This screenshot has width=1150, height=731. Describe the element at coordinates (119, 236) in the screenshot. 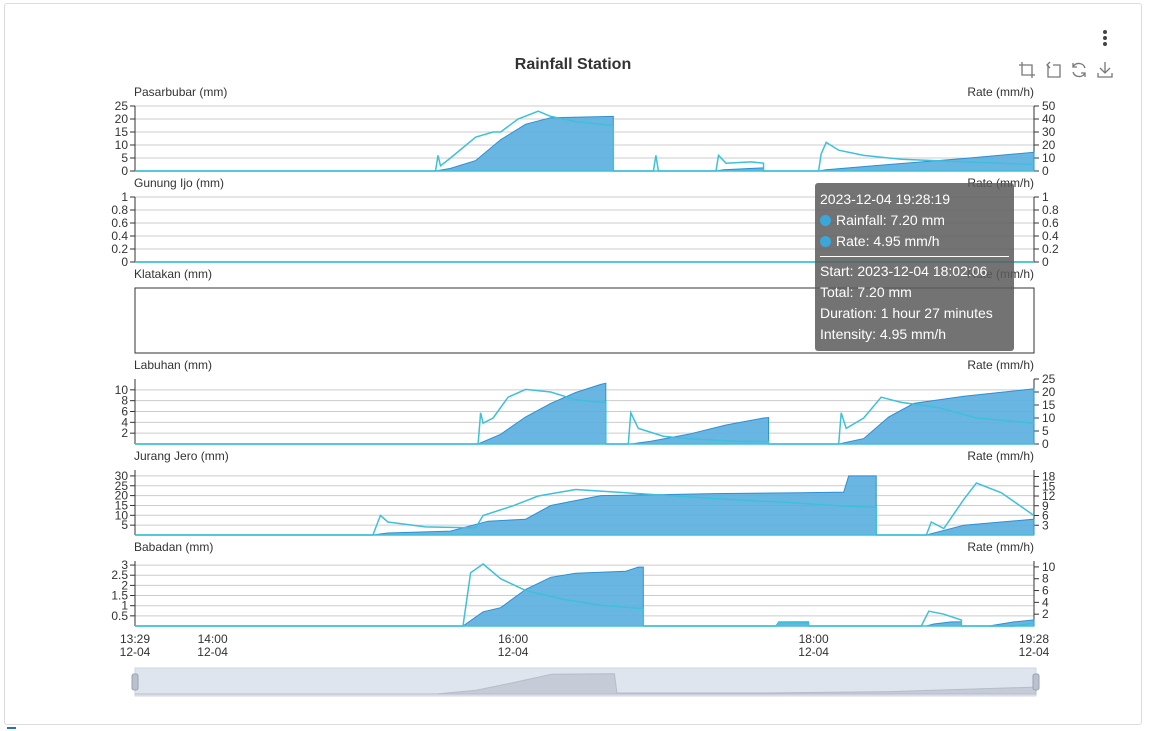

I see `left-tick-label: 0.4` at that location.